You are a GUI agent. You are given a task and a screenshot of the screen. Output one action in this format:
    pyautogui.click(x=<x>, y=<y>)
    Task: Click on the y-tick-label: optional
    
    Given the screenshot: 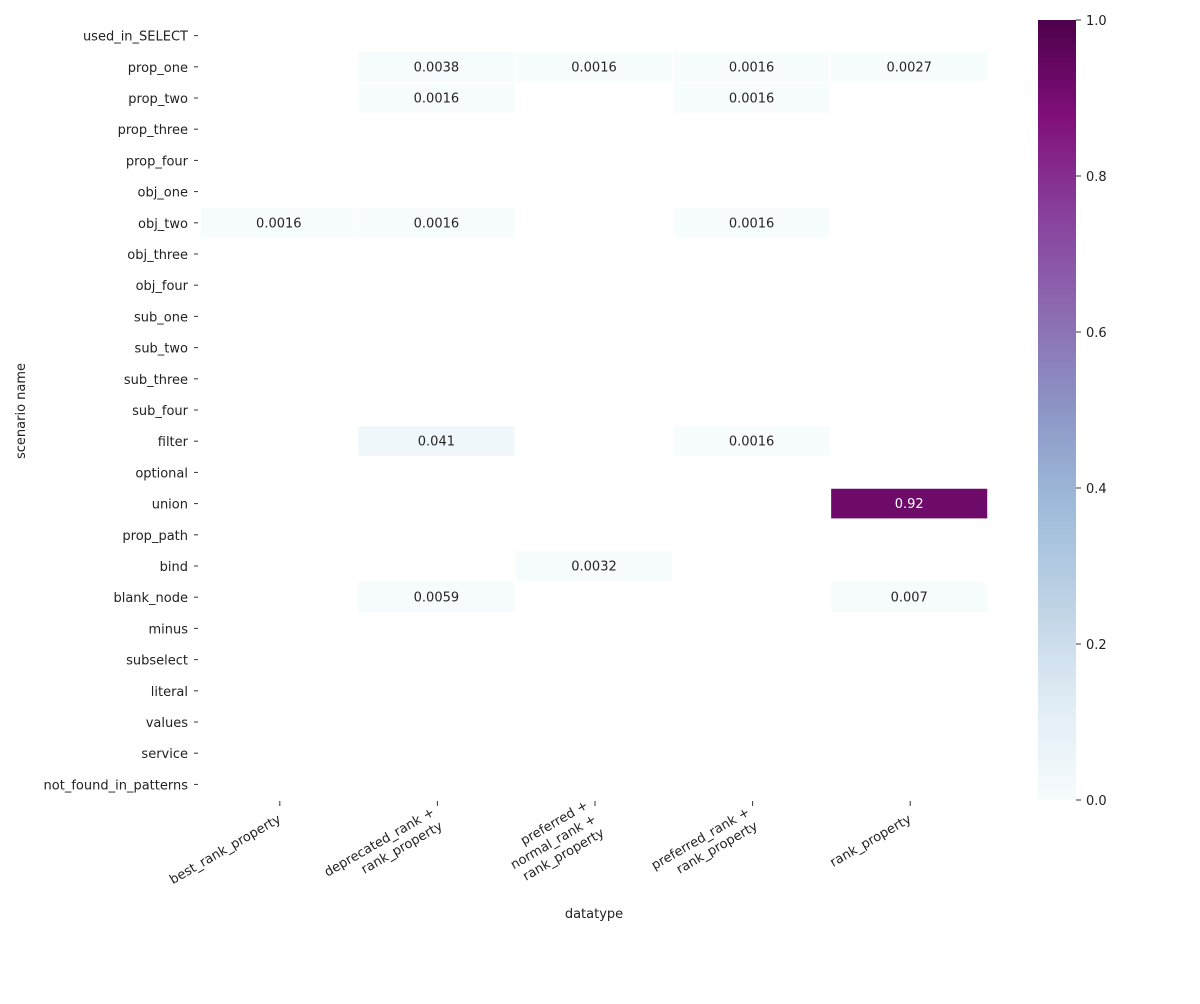 What is the action you would take?
    pyautogui.click(x=161, y=473)
    